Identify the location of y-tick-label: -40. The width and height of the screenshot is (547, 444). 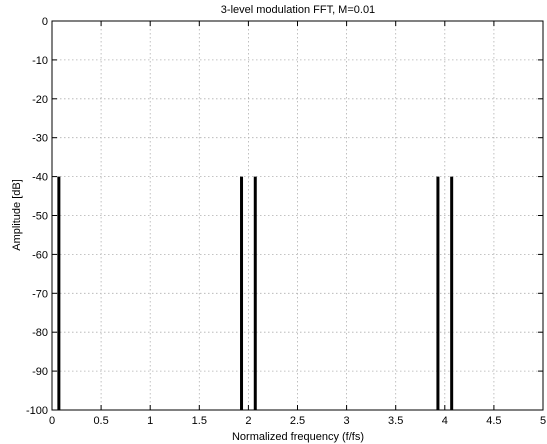
(40, 178).